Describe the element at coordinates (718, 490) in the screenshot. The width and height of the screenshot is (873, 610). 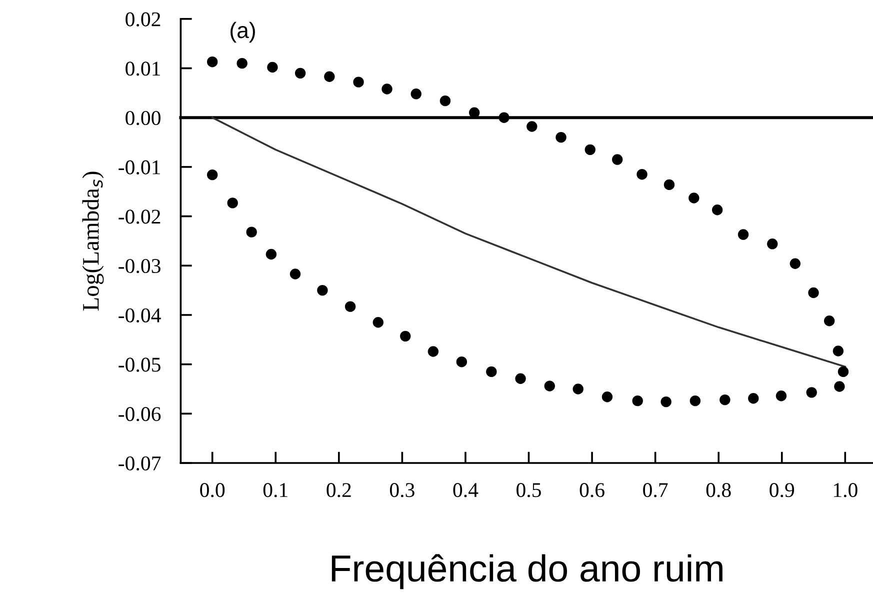
I see `x-tick-label: 0.8` at that location.